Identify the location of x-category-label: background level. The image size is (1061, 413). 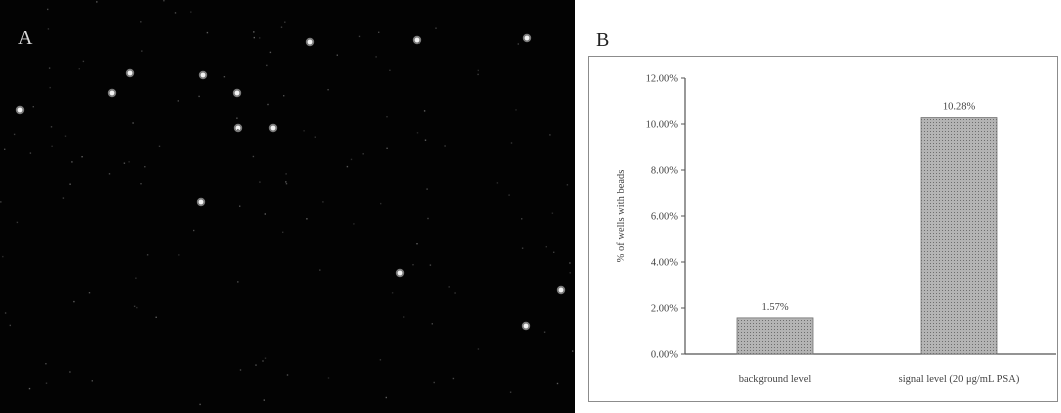
(775, 379).